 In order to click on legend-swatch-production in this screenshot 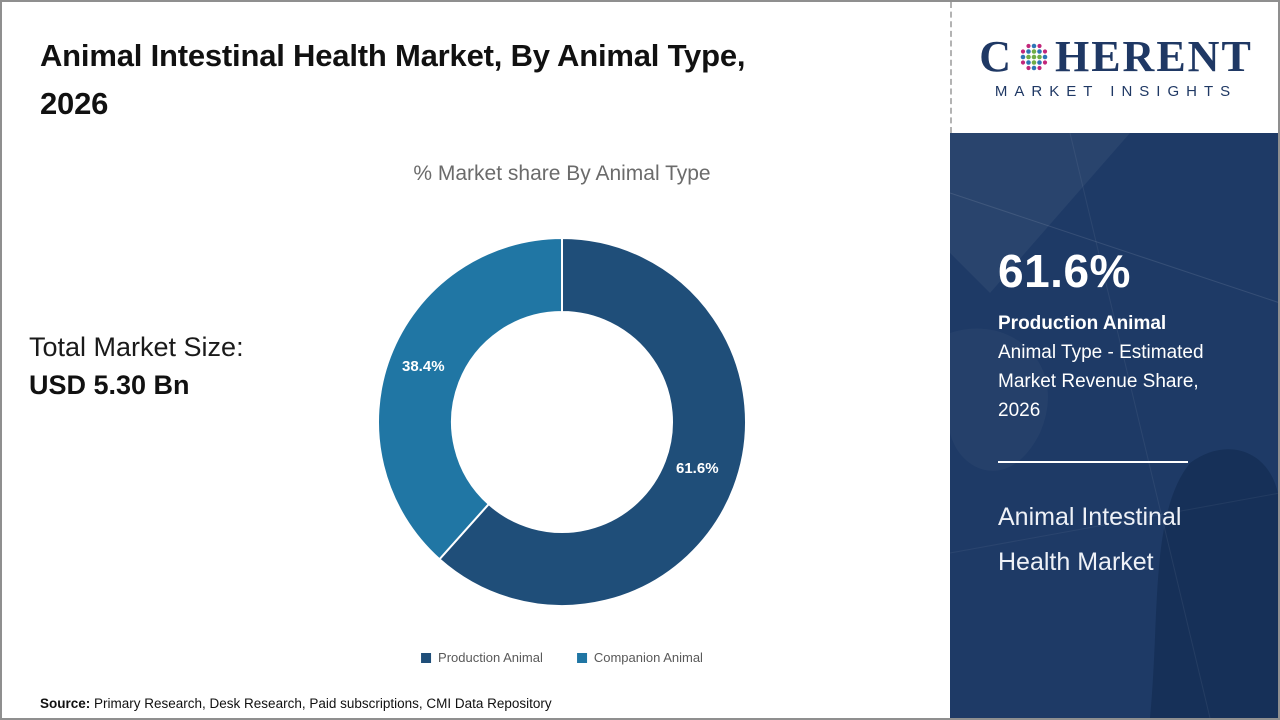, I will do `click(426, 657)`.